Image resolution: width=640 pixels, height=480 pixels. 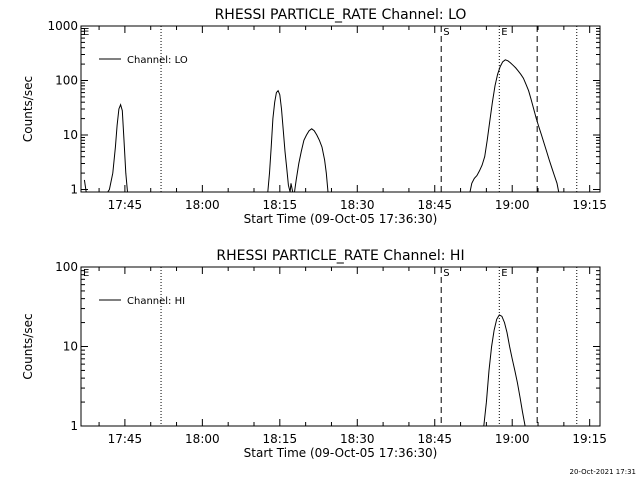 I want to click on chart-title: RHESSI PARTICLE_RATE Channel: LO, so click(x=341, y=15).